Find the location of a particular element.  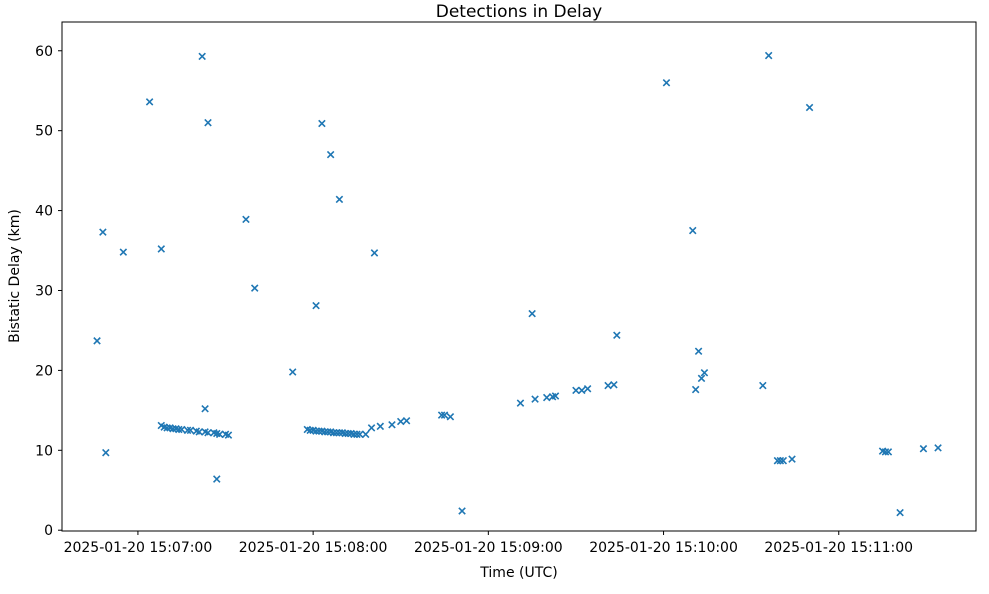

y-axis-label: Bistatic Delay (km) is located at coordinates (15, 276).